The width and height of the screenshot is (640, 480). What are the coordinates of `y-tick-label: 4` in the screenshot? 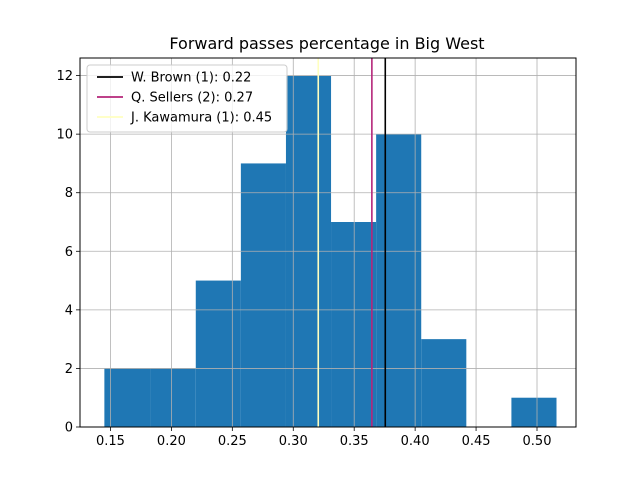 It's located at (69, 310).